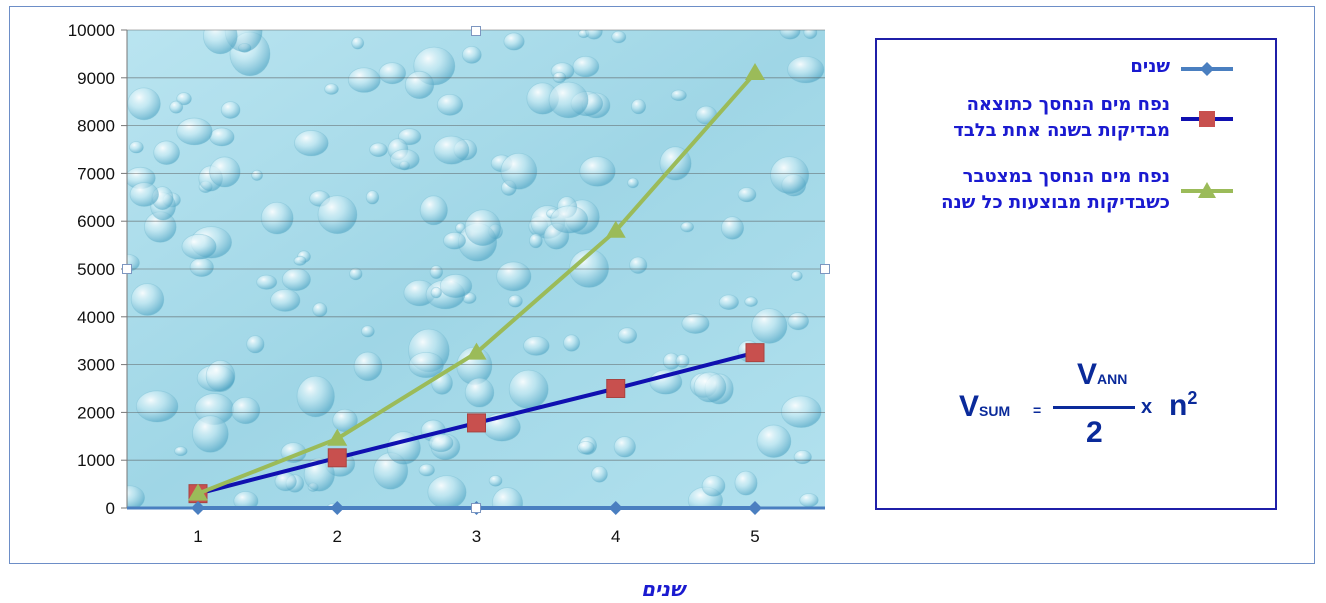 This screenshot has width=1326, height=603. Describe the element at coordinates (337, 536) in the screenshot. I see `x-tick-label: 2` at that location.